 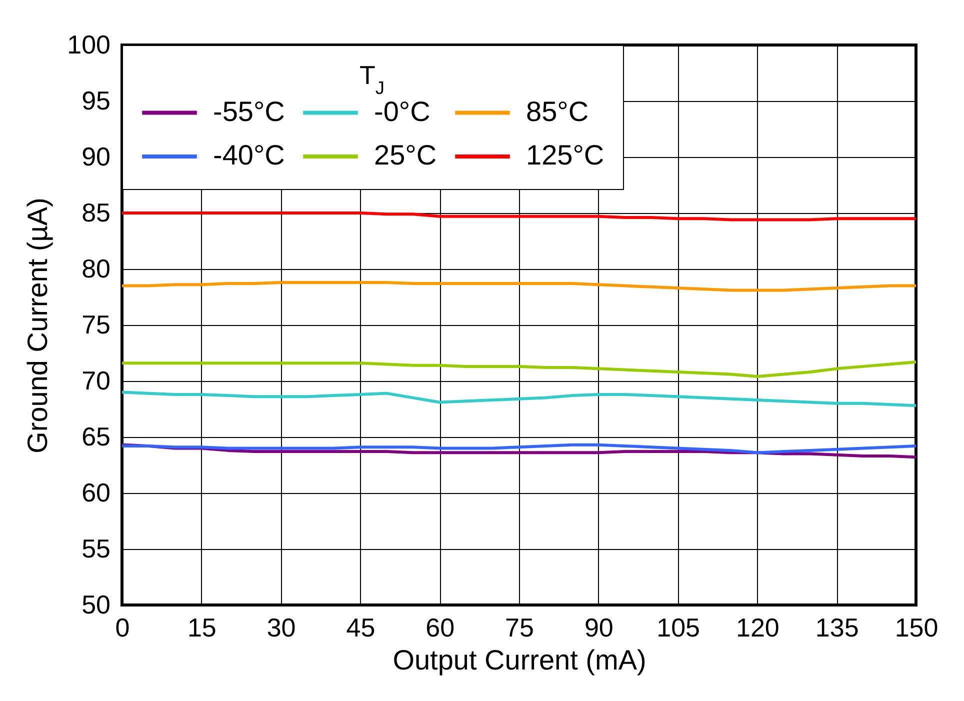 I want to click on legend-label: 125°C, so click(x=565, y=155).